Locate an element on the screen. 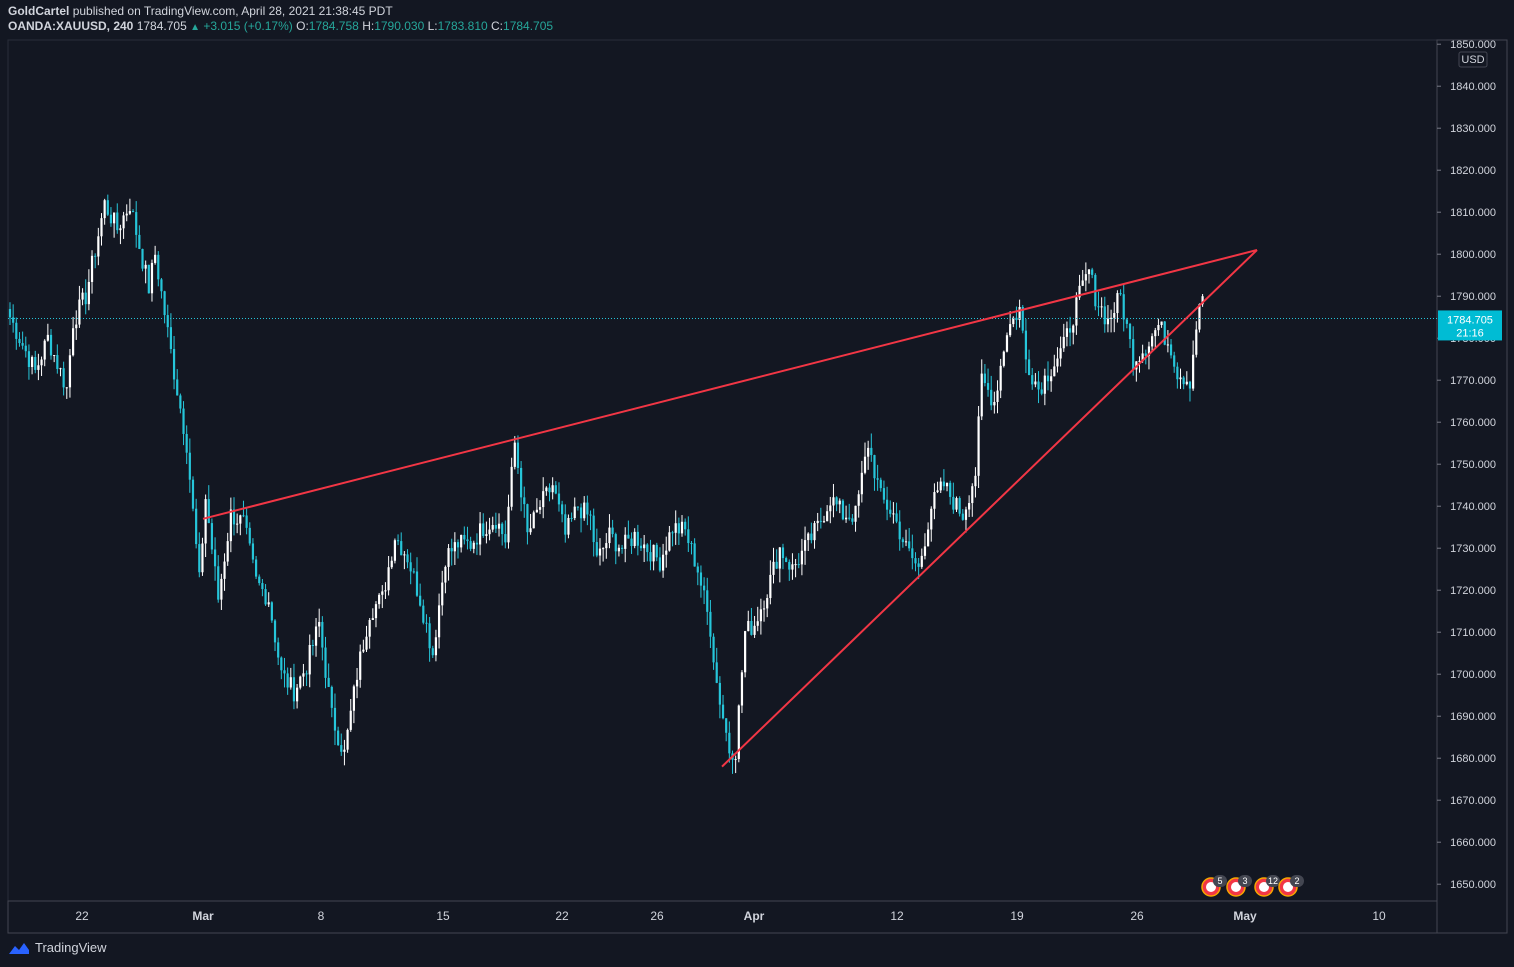 The width and height of the screenshot is (1514, 967). last-price: 1784.705 is located at coordinates (161, 26).